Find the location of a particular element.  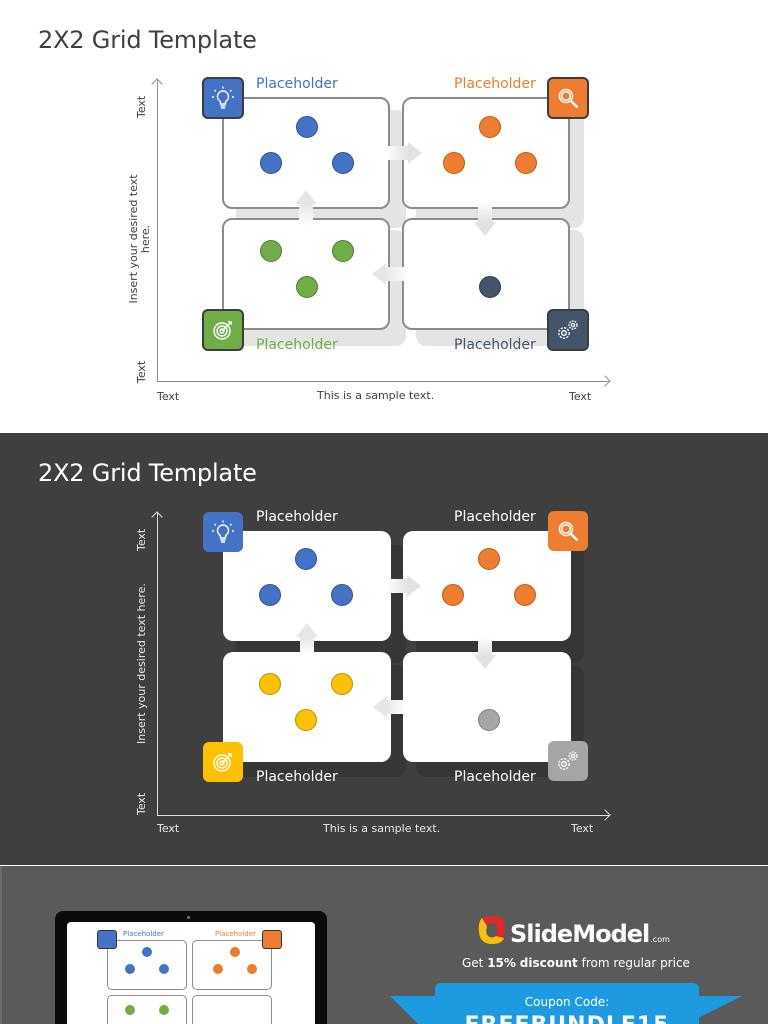

slidemodel-logo-icon is located at coordinates (491, 930).